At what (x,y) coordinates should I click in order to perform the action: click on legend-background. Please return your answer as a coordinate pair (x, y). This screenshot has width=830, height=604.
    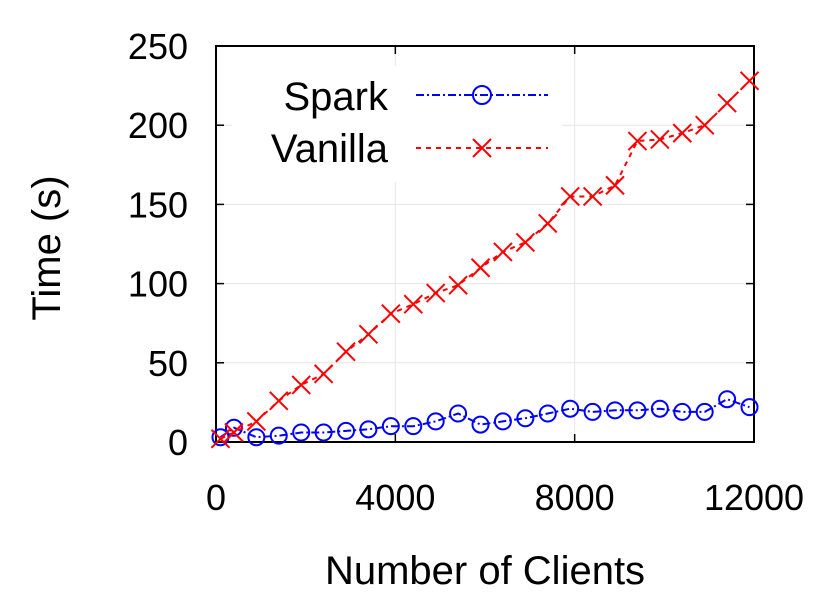
    Looking at the image, I should click on (397, 124).